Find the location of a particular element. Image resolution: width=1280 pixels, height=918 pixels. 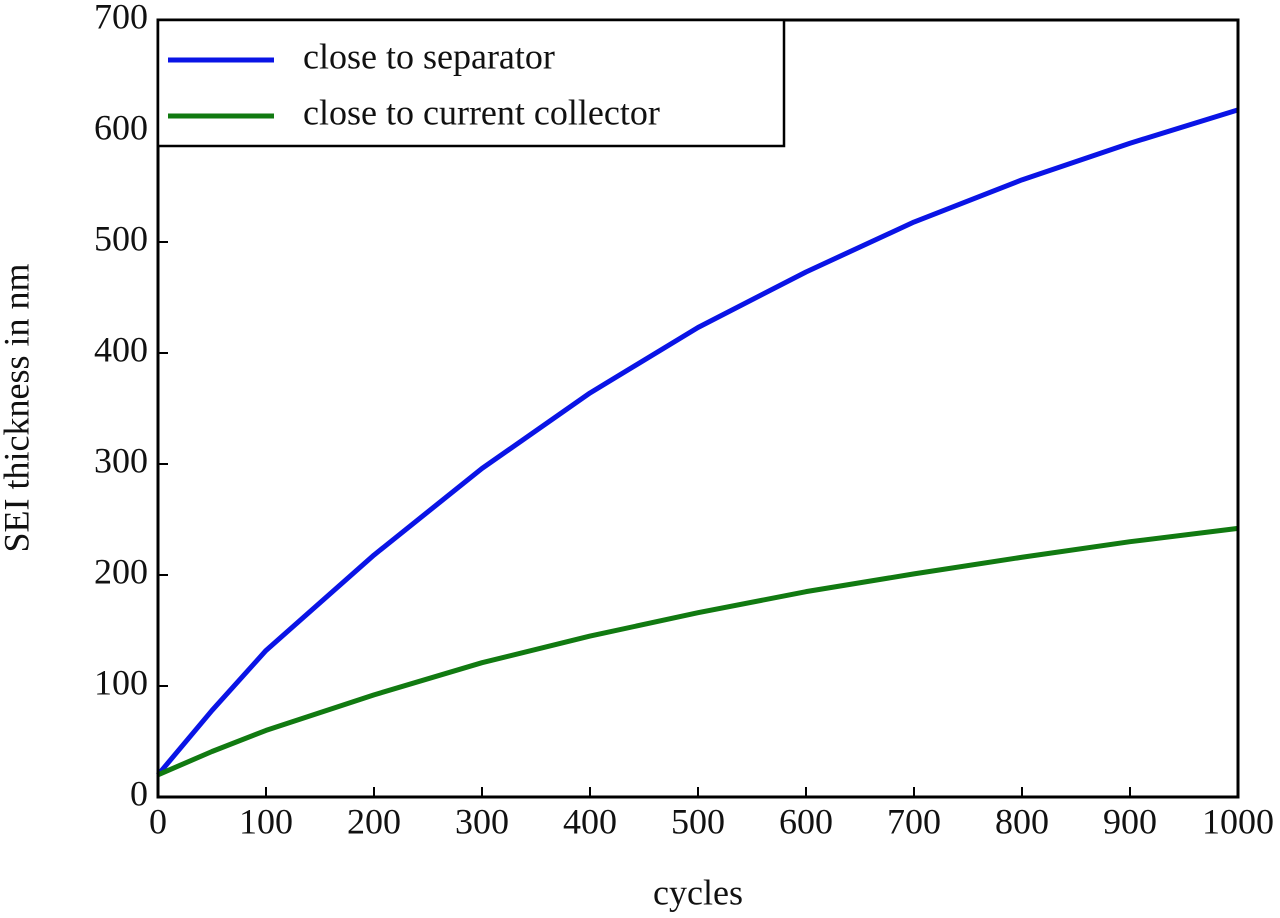

x-tick-label: 500 is located at coordinates (698, 821).